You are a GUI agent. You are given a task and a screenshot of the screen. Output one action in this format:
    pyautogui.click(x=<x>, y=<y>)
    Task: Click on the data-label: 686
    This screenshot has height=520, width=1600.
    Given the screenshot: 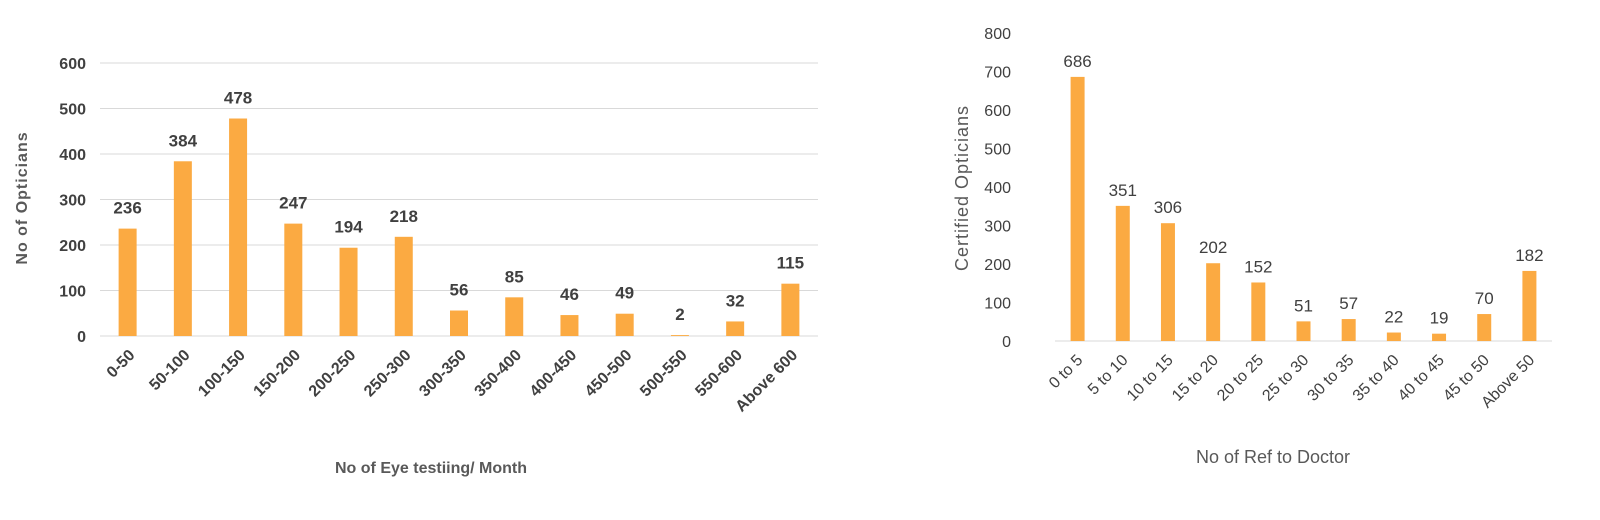 What is the action you would take?
    pyautogui.click(x=1077, y=61)
    